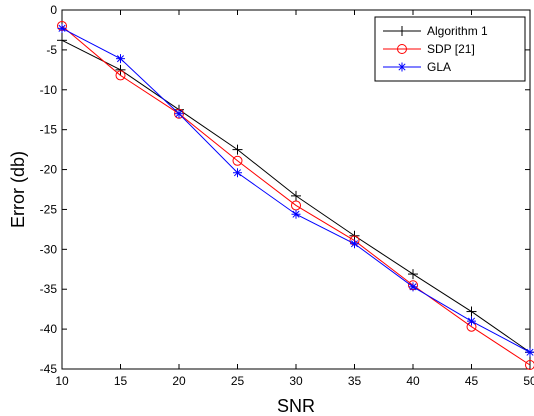 The width and height of the screenshot is (534, 416). Describe the element at coordinates (355, 381) in the screenshot. I see `x-tick-label: 35` at that location.